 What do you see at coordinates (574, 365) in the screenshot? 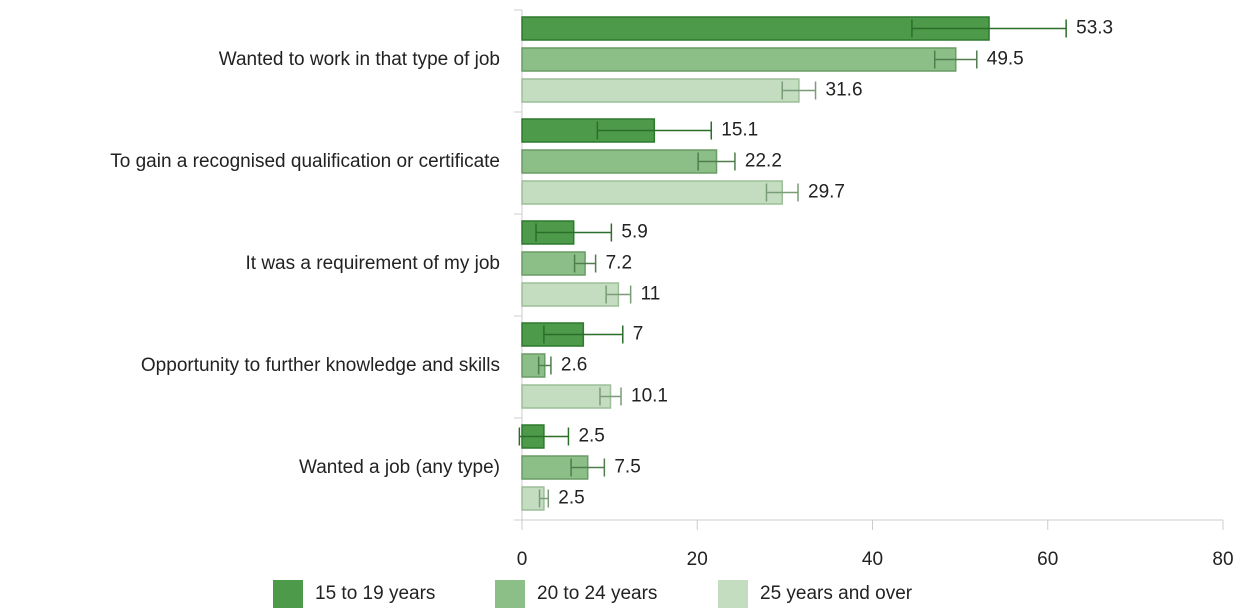
I see `value-label: 2.6` at bounding box center [574, 365].